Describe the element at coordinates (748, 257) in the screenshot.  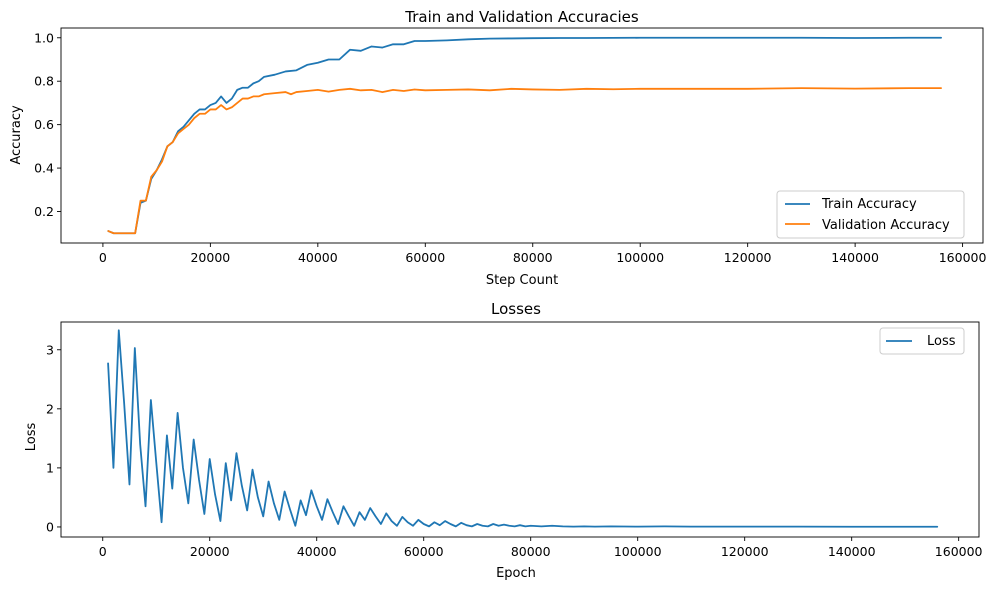
I see `accuracy-x-tick-label: 120000` at that location.